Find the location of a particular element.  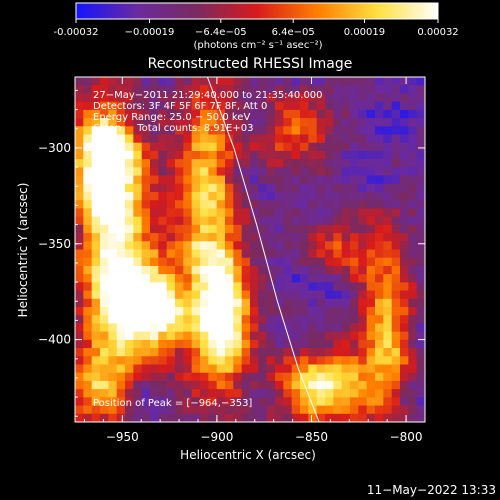

annotation-detectors: Detectors: 3F 4F 5F 6F 7F 8F, Att 0 is located at coordinates (180, 106).